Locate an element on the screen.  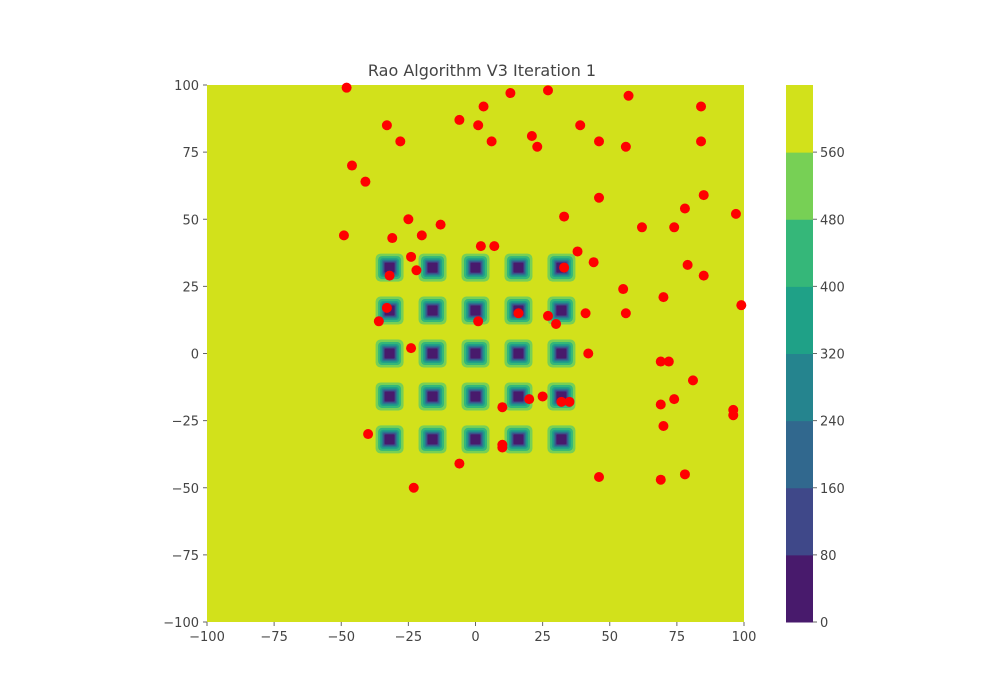
colorbar-tick-label: 240 is located at coordinates (832, 422).